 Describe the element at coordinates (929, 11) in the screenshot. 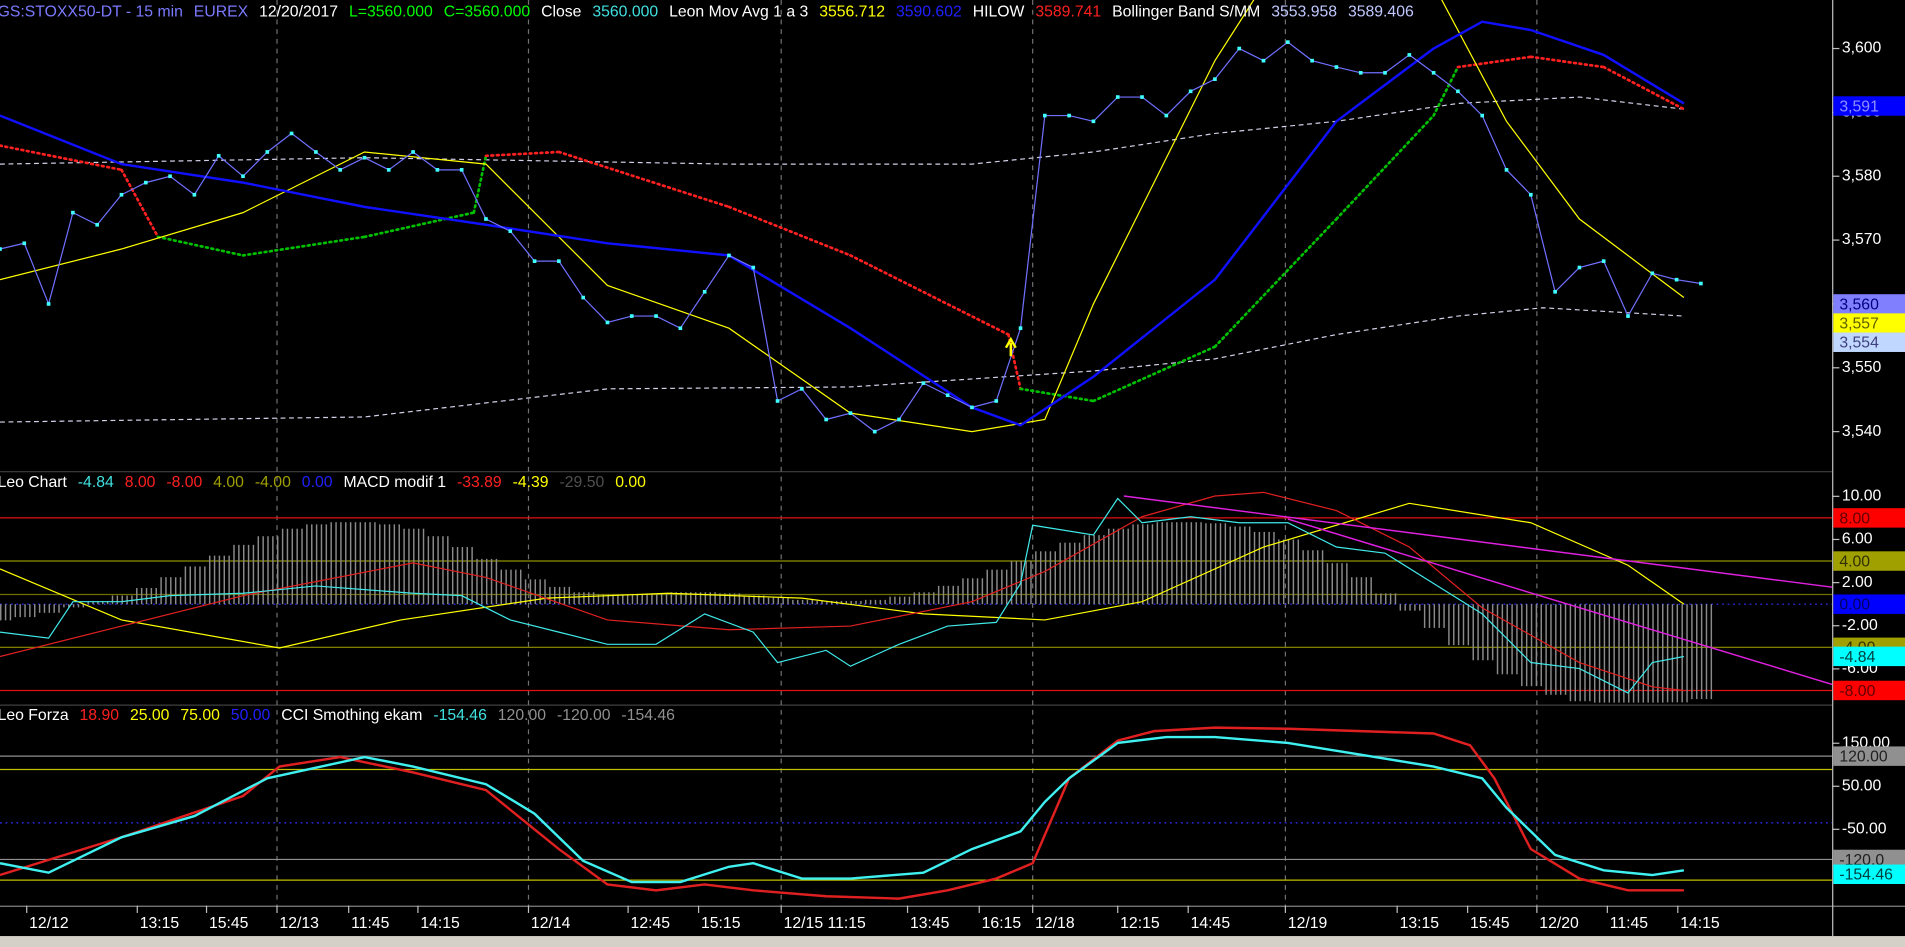

I see `legend-item: 3590.602` at that location.